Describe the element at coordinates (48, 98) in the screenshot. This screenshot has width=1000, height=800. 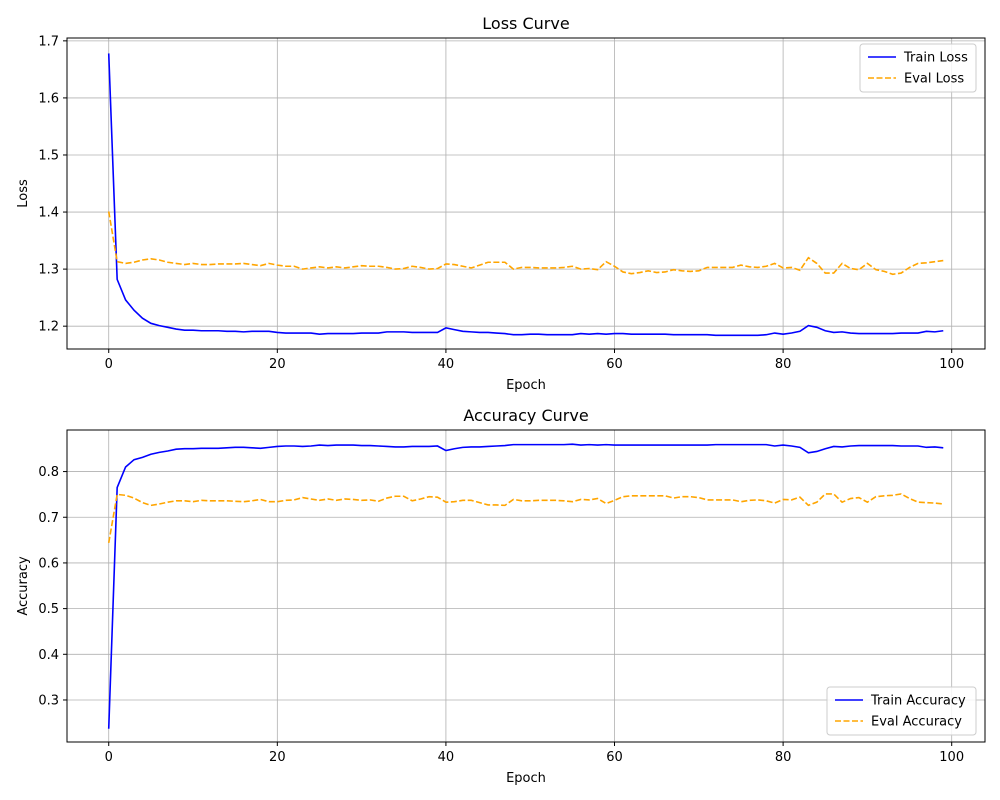
I see `loss-y-tick-label: 1.6` at that location.